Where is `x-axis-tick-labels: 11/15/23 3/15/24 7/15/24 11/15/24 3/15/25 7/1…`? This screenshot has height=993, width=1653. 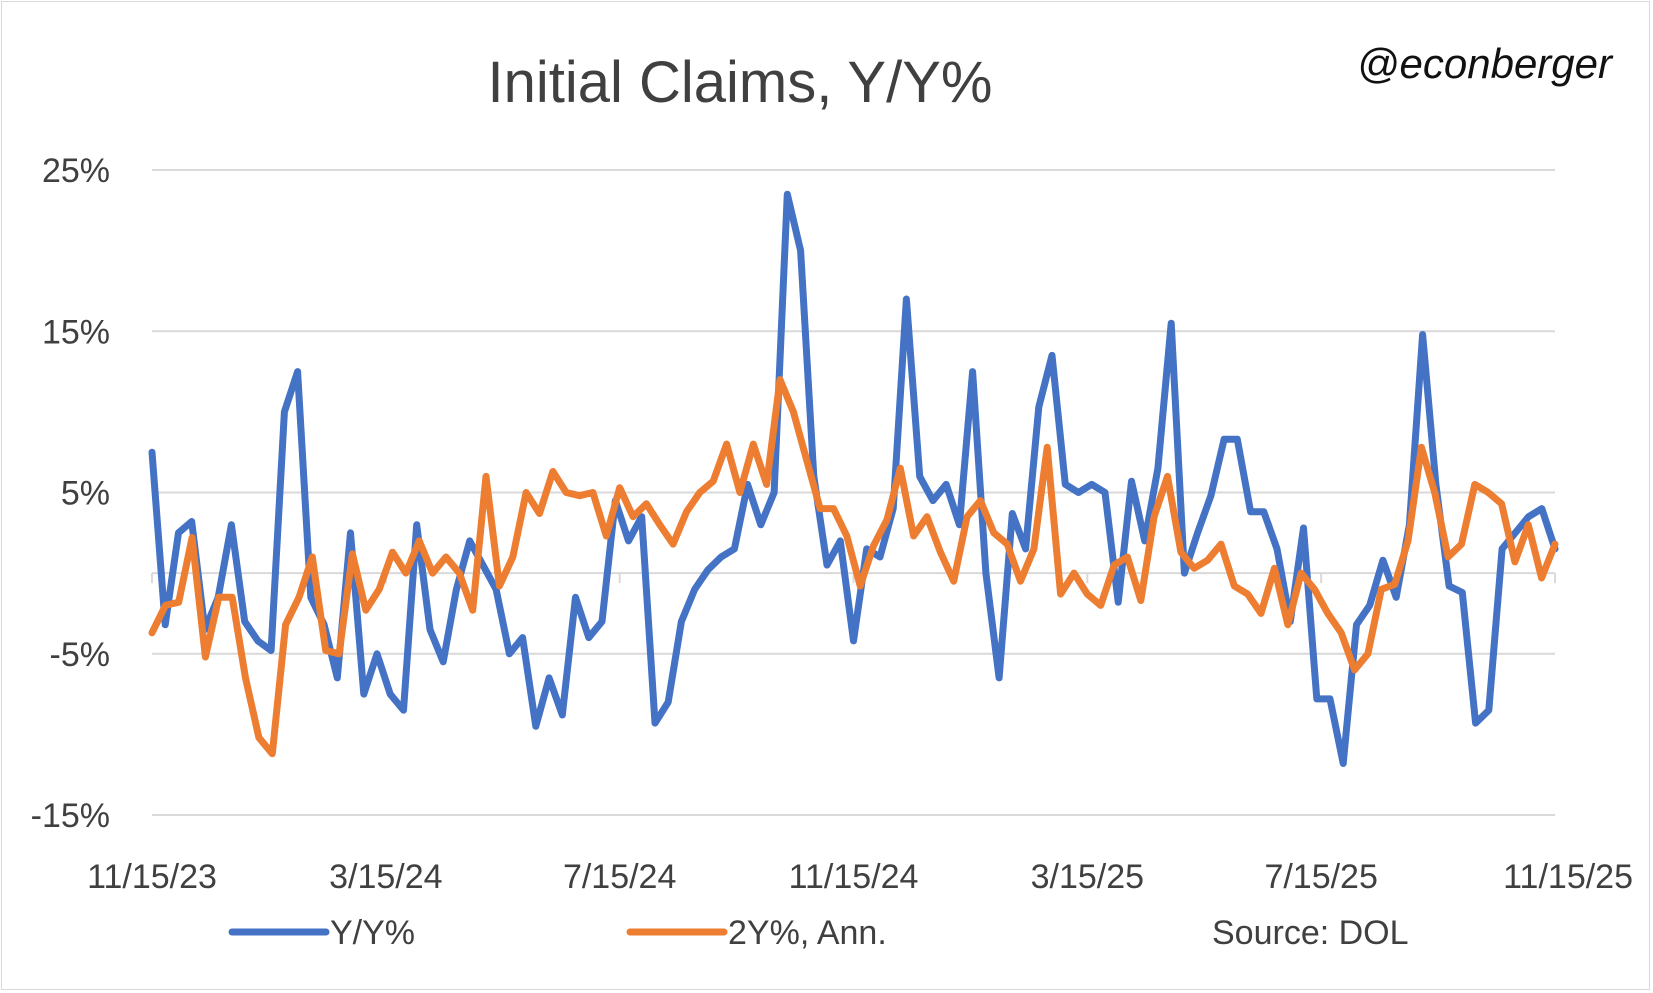
x-axis-tick-labels: 11/15/23 3/15/24 7/15/24 11/15/24 3/15/25 7/1… is located at coordinates (860, 877).